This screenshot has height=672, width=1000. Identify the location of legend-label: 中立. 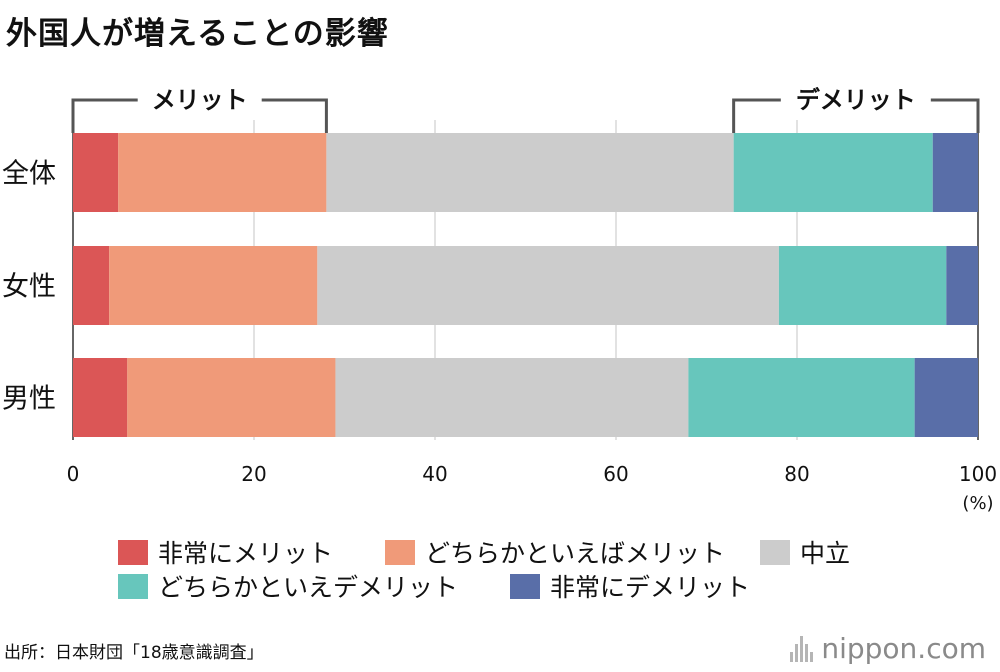
(825, 553).